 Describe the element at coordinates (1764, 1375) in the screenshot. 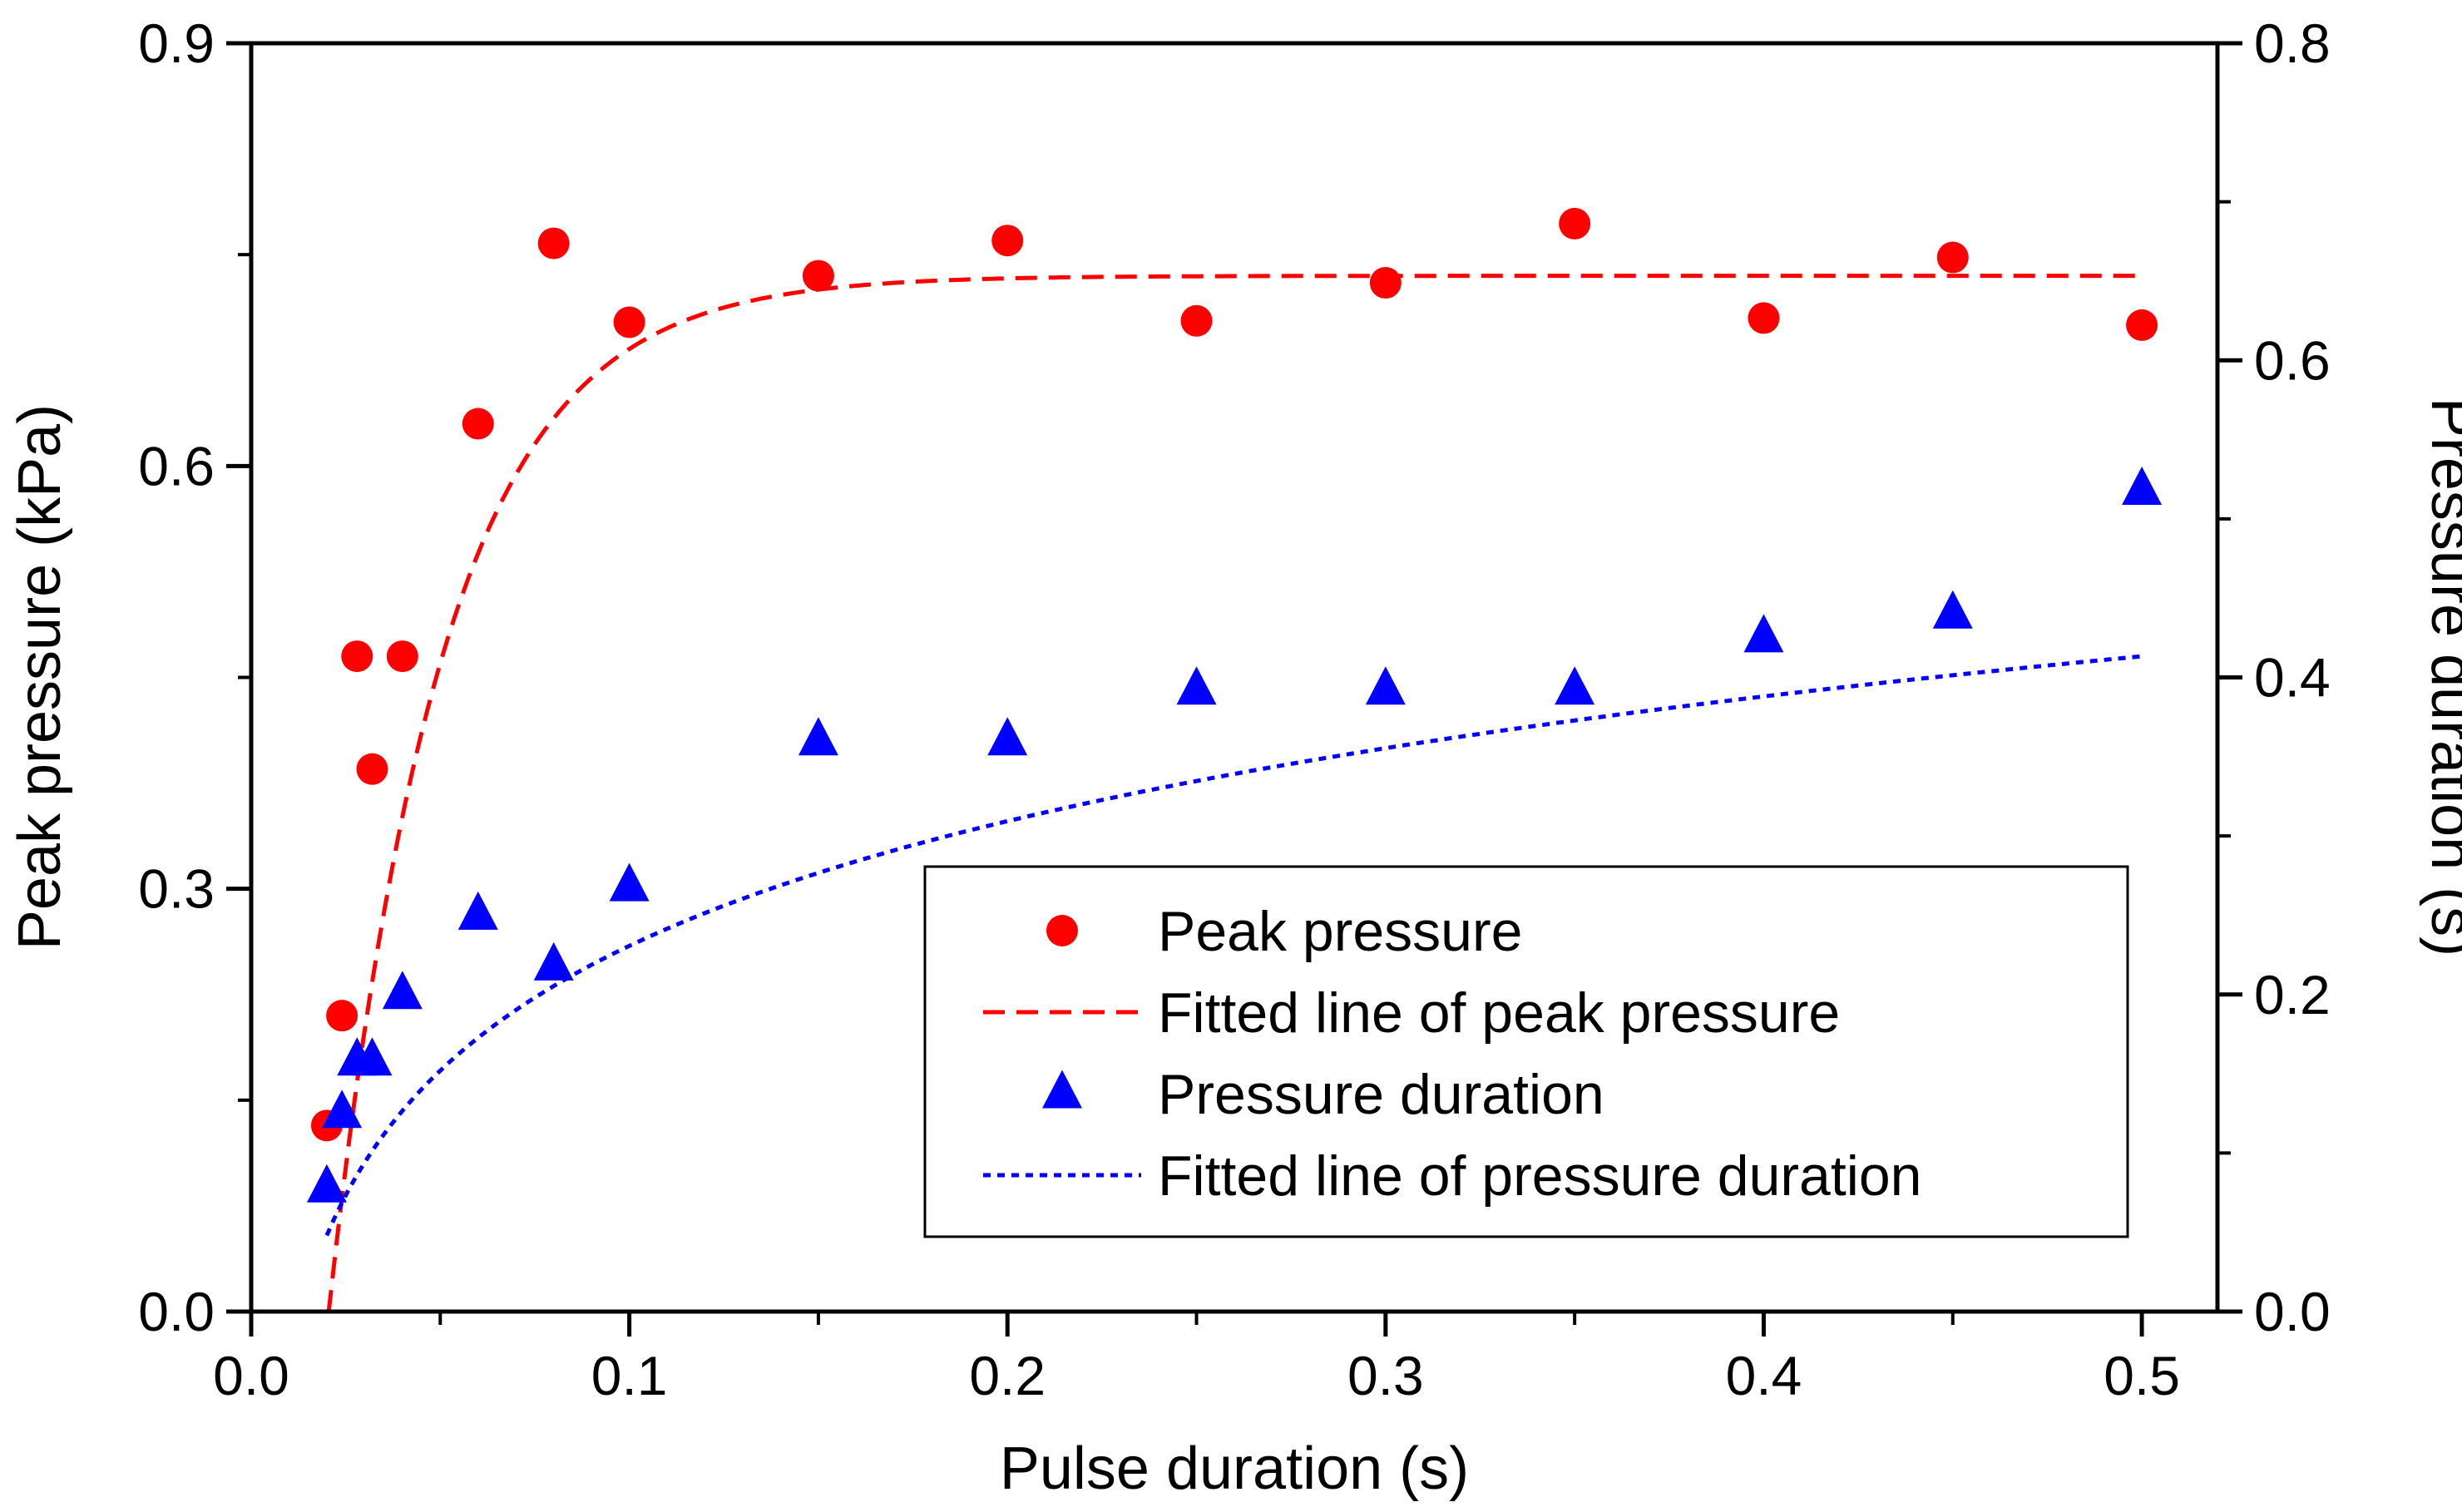

I see `x-tick-label: 0.4` at that location.